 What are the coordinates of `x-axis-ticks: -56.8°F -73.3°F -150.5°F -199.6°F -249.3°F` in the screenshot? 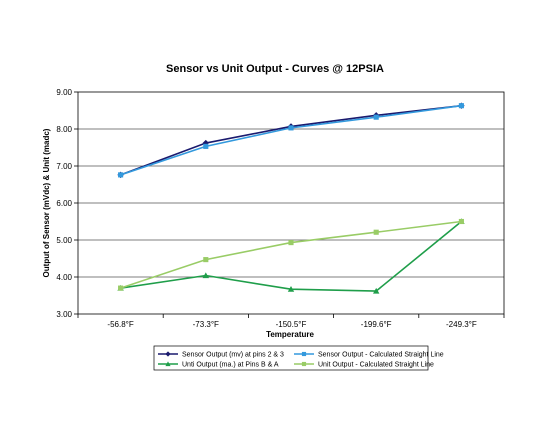 It's located at (291, 321).